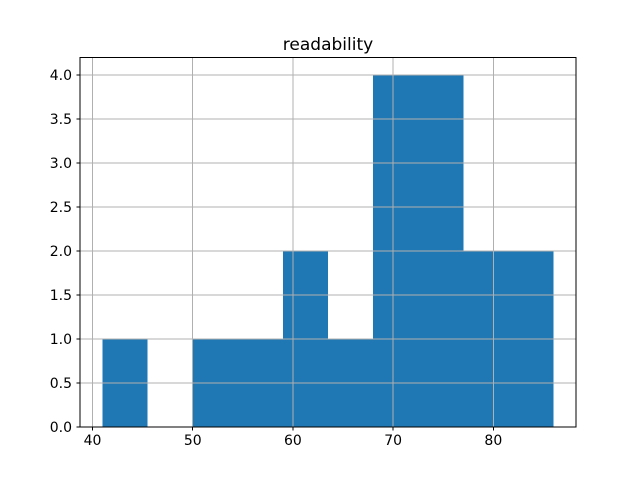  What do you see at coordinates (393, 441) in the screenshot?
I see `x-tick-label: 70` at bounding box center [393, 441].